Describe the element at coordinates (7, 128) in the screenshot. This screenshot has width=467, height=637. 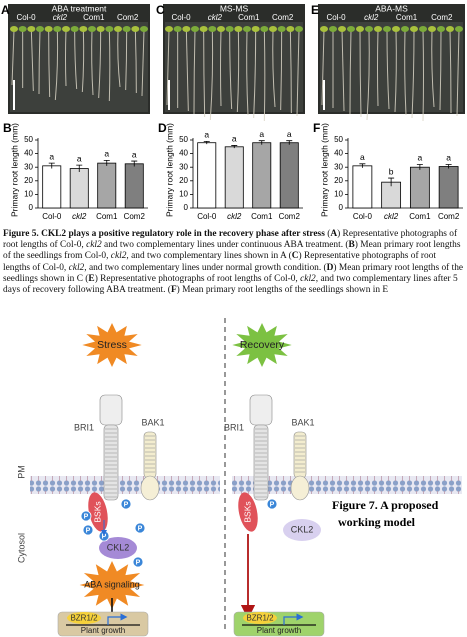
I see `panel-letter: B` at that location.